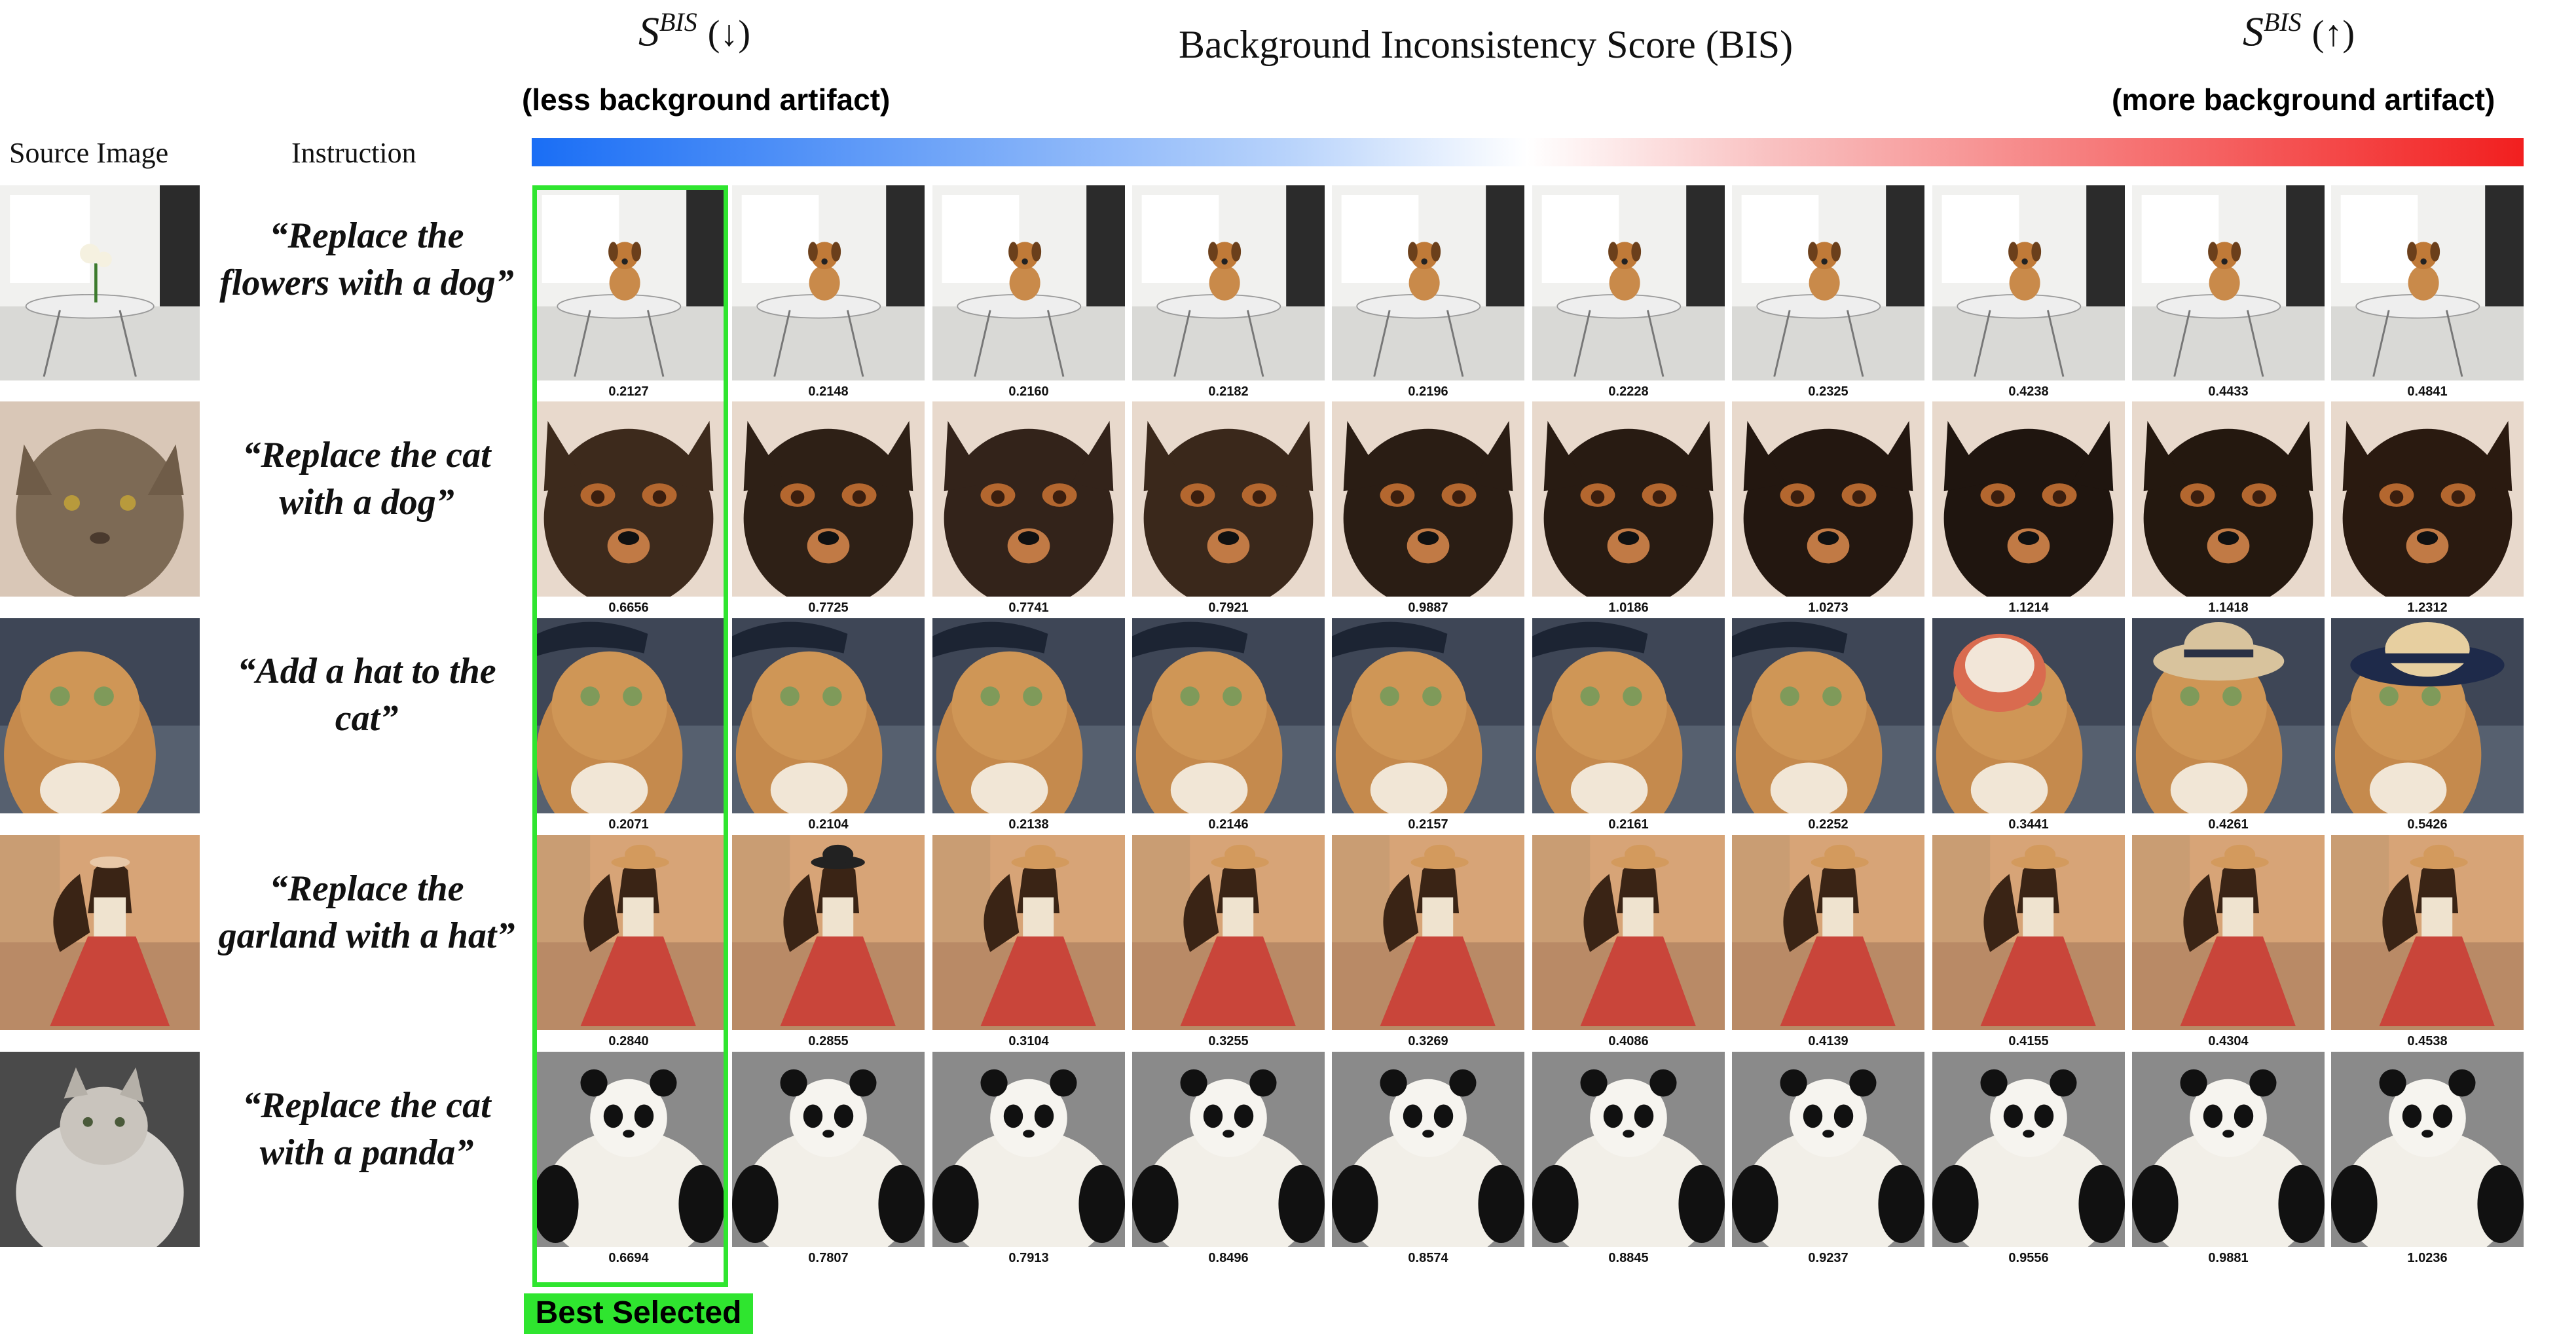  What do you see at coordinates (2028, 608) in the screenshot?
I see `bis-score: 1.1214` at bounding box center [2028, 608].